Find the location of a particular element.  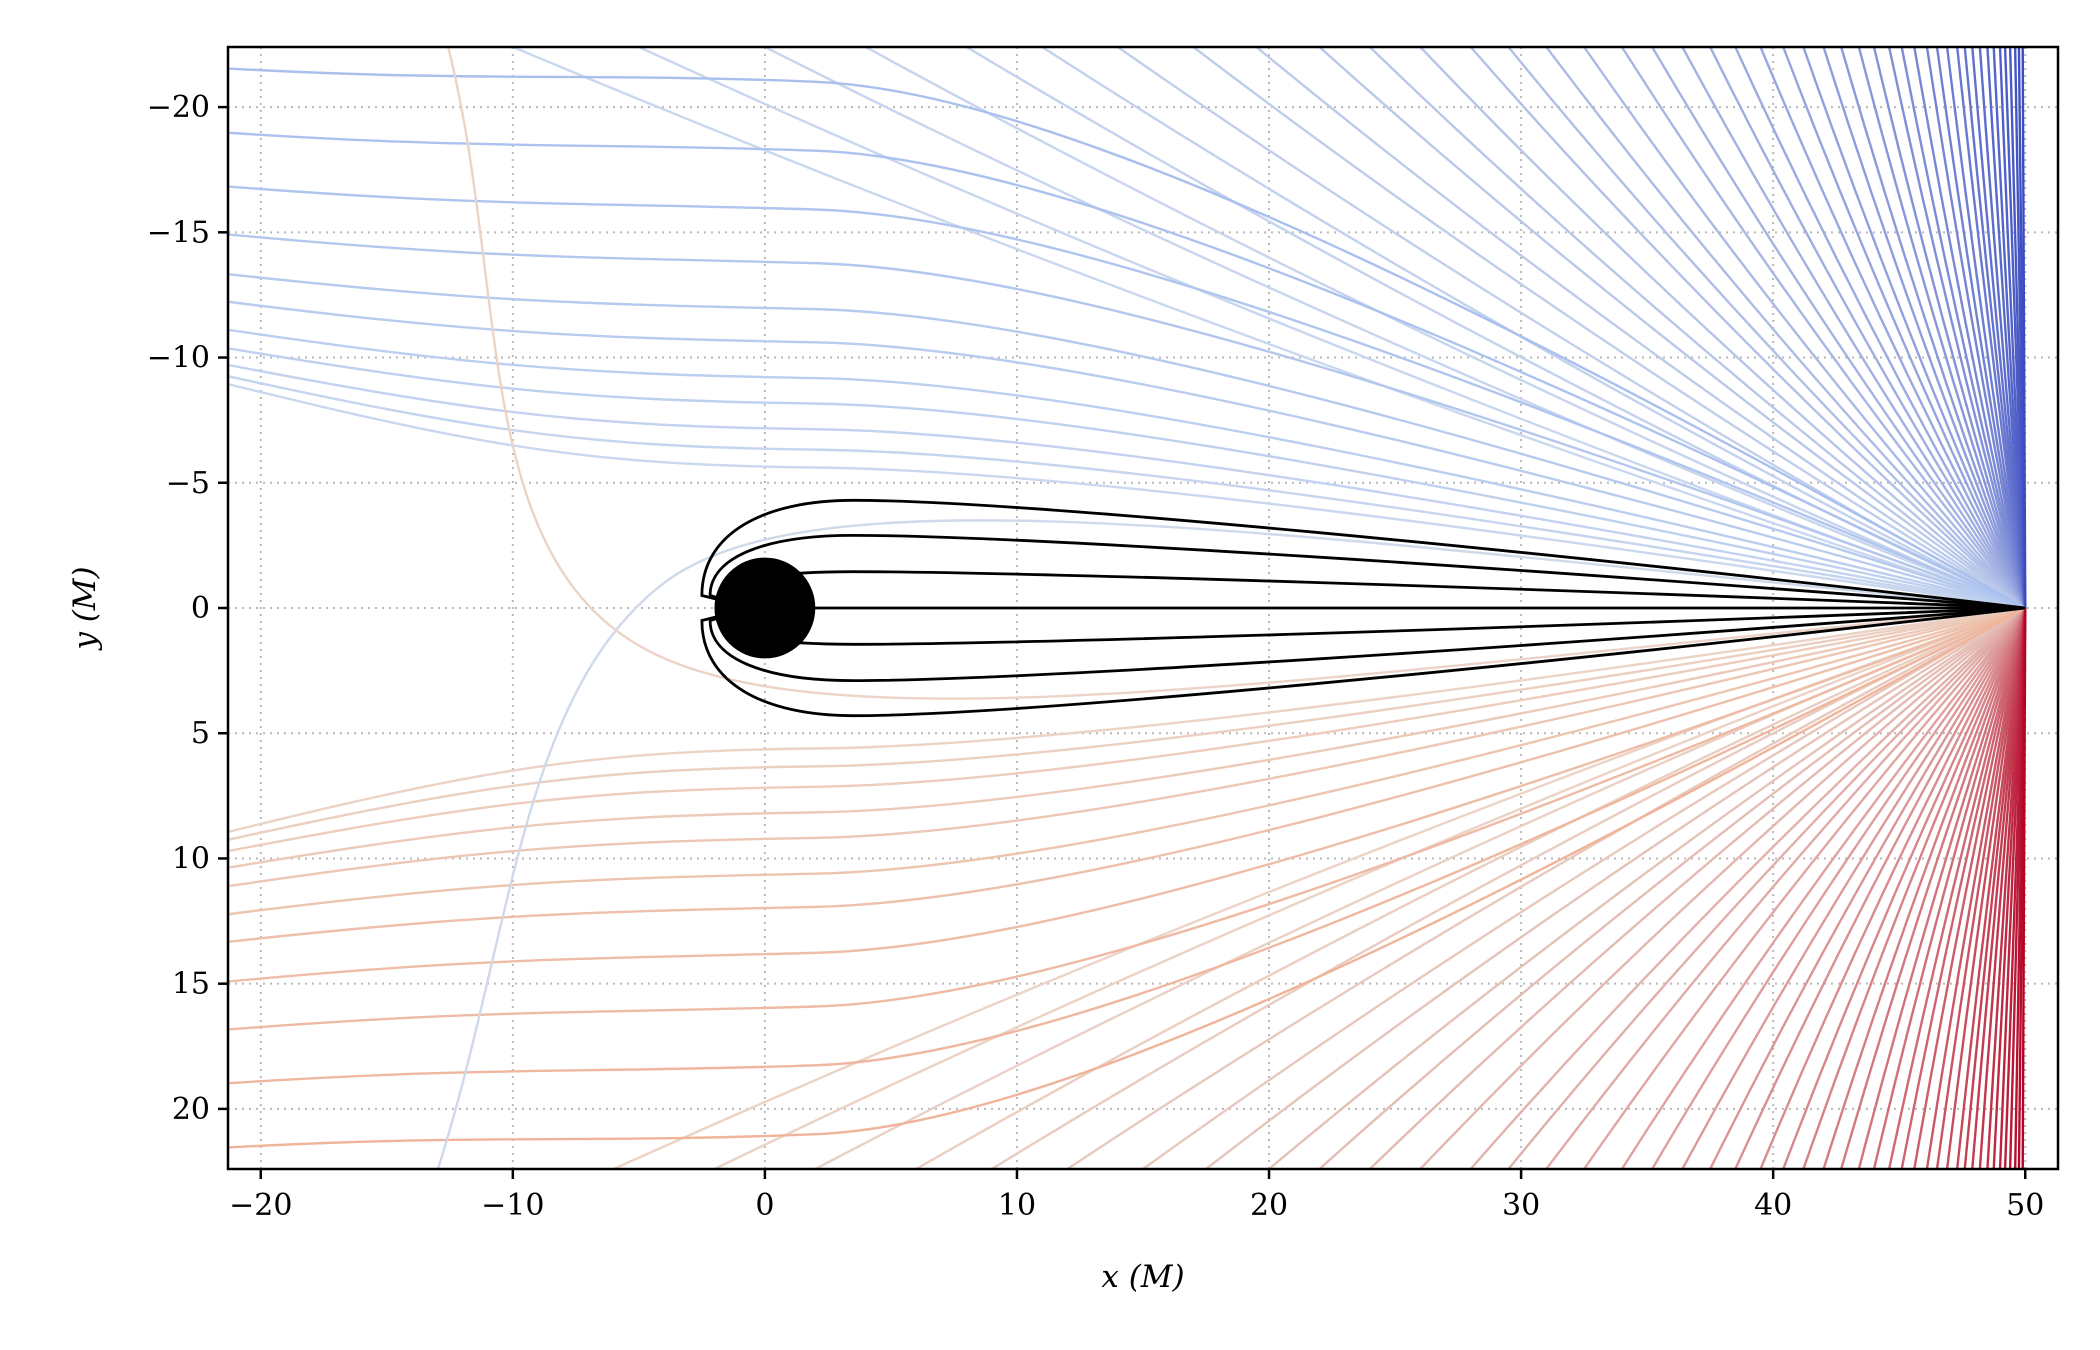

y-tick-label: −20 is located at coordinates (178, 107).